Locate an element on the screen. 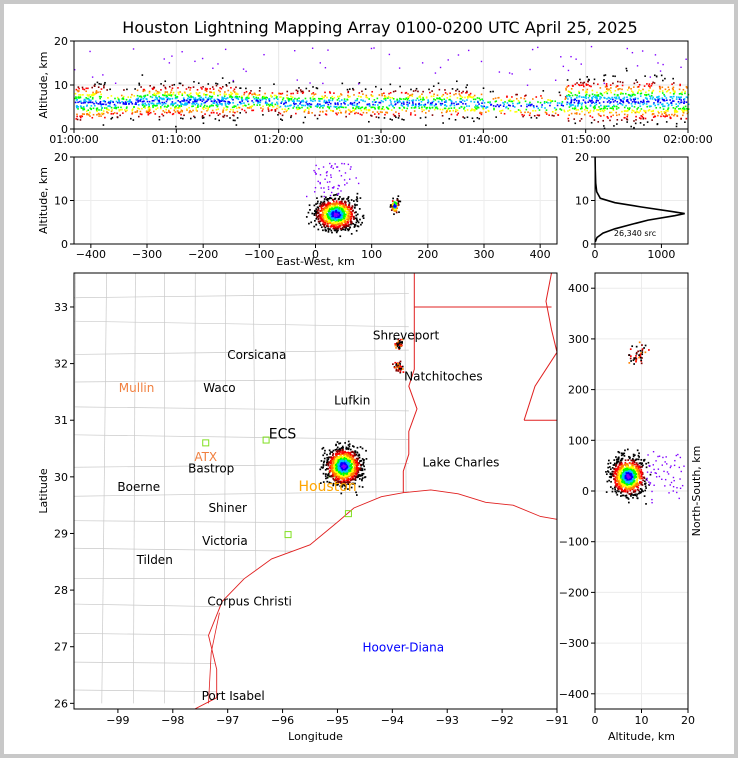  tp-xtick-label: 01:30:00 is located at coordinates (380, 139).